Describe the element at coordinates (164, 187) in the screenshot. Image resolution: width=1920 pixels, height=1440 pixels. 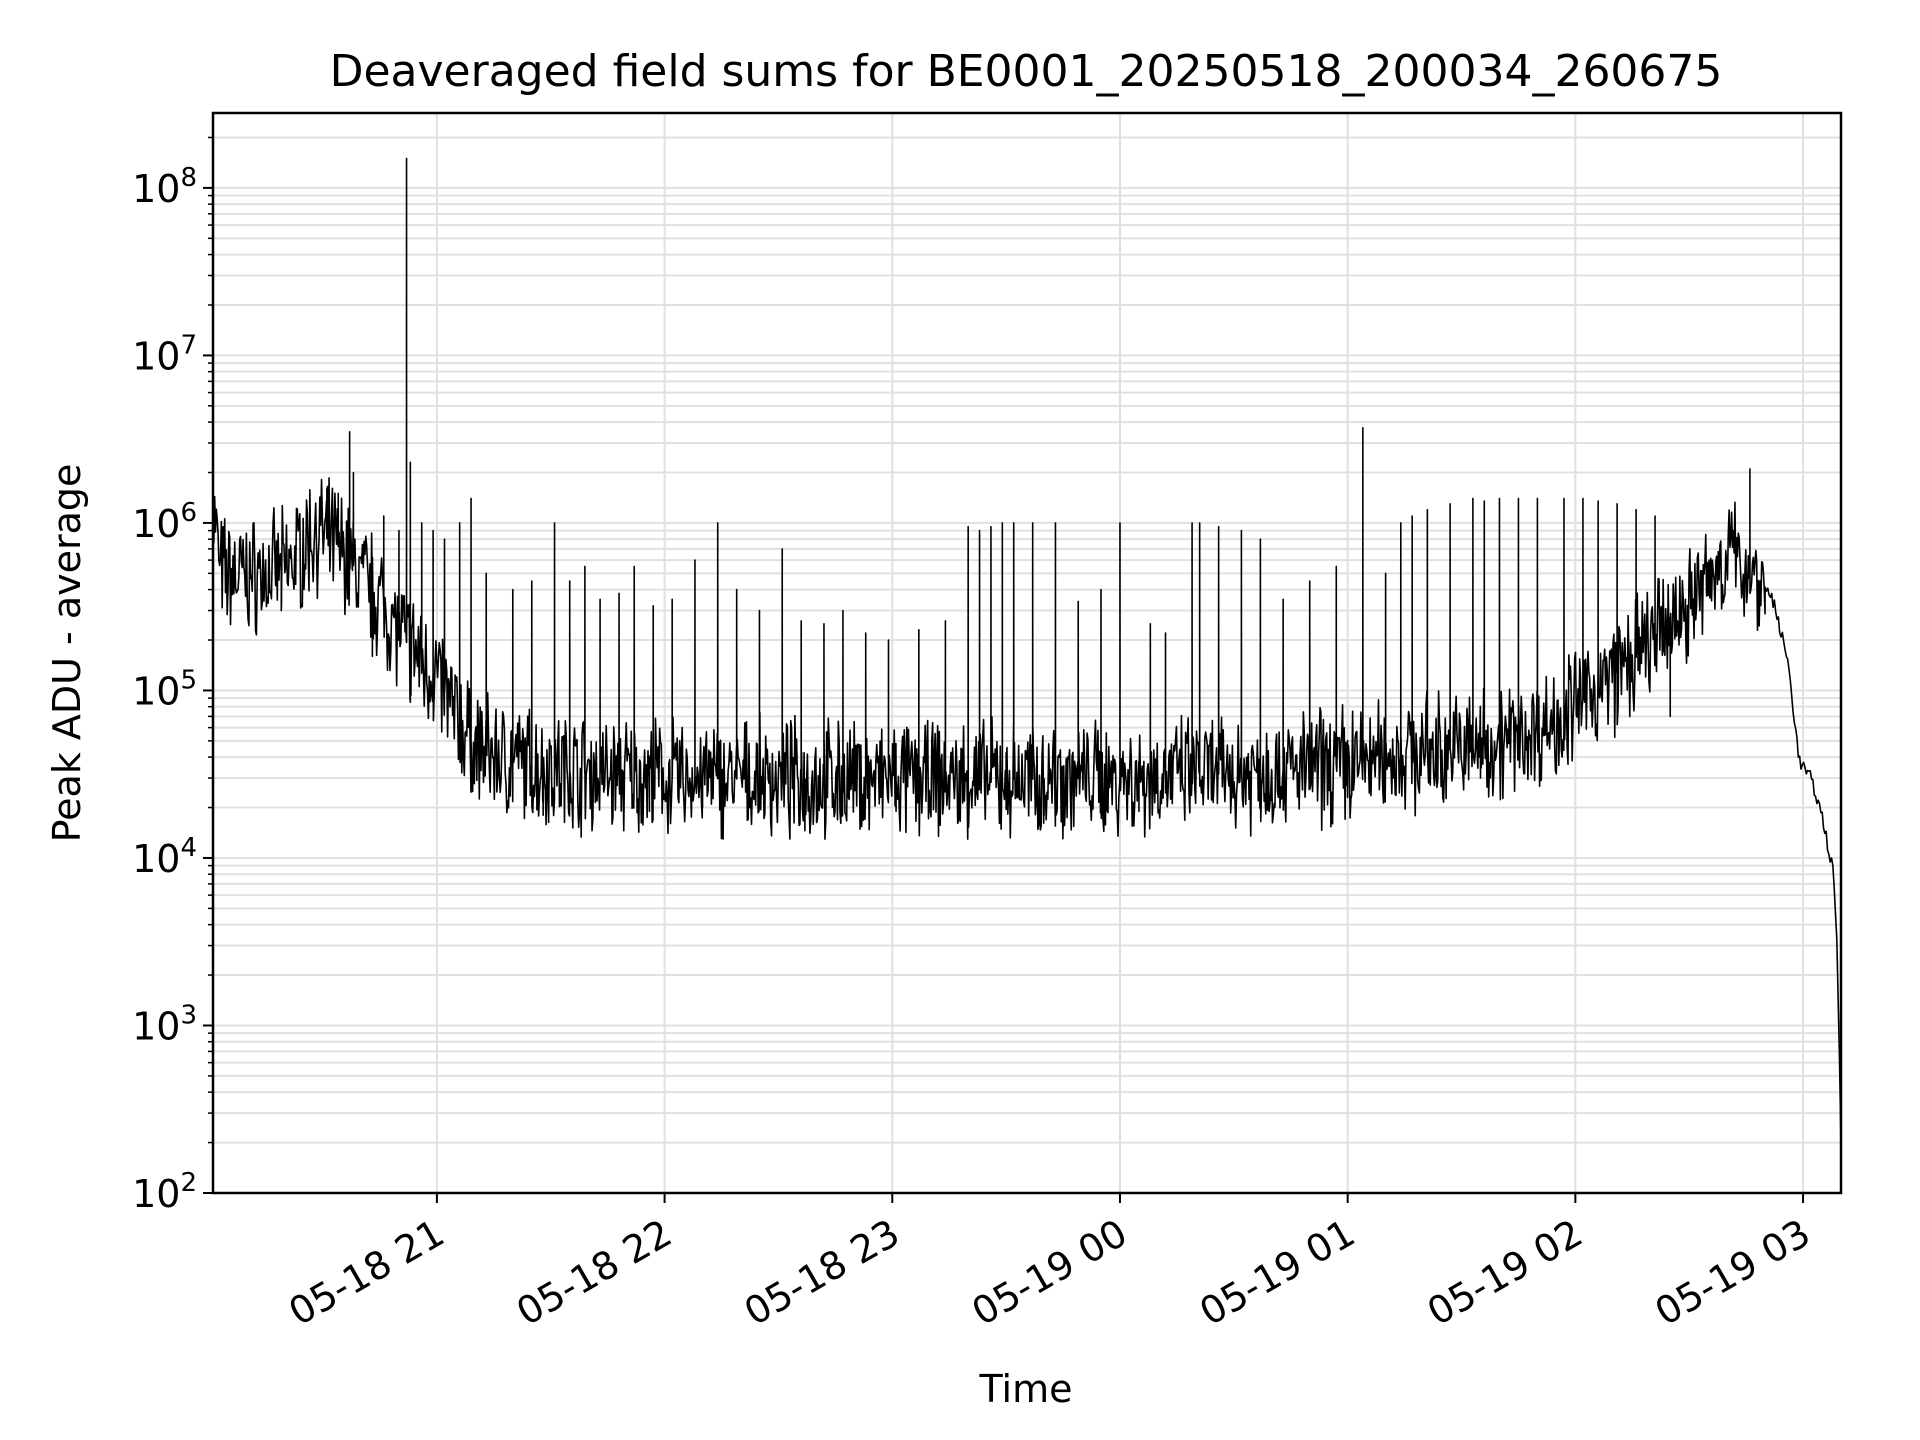
I see `y-tick-label: 108` at that location.